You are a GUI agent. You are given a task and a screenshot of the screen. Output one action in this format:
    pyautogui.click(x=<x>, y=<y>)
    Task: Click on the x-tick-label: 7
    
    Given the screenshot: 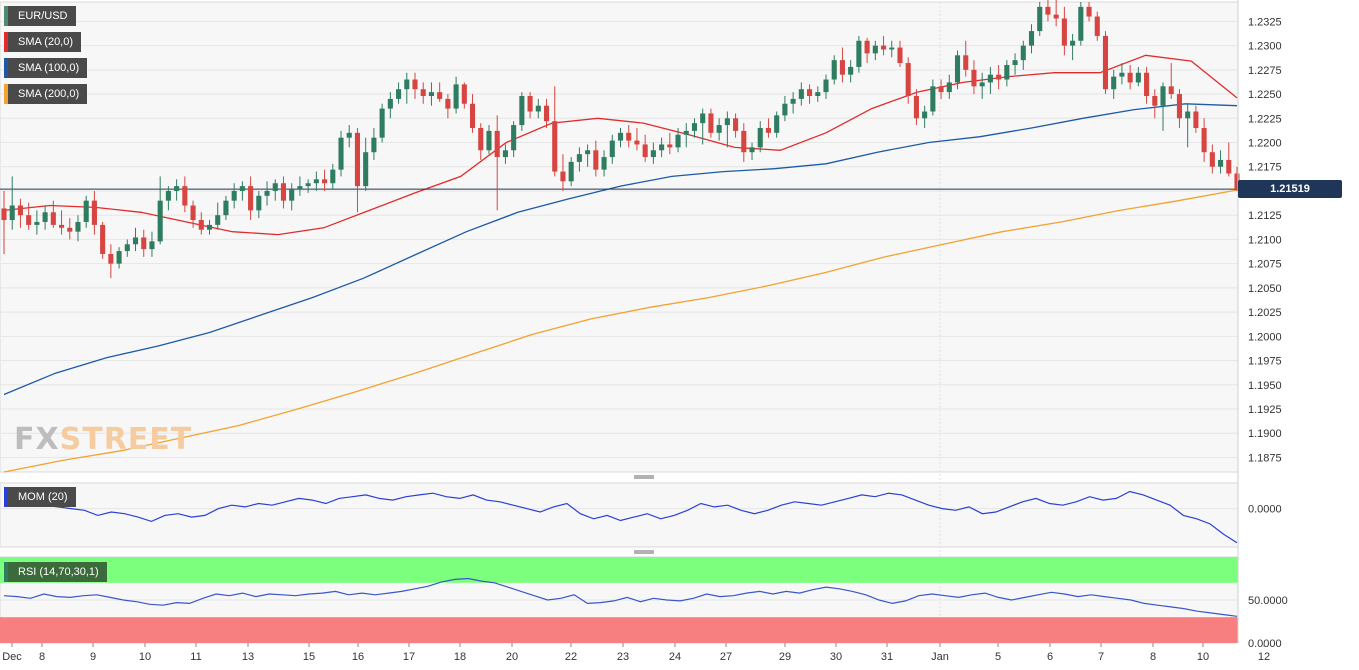 What is the action you would take?
    pyautogui.click(x=1101, y=657)
    